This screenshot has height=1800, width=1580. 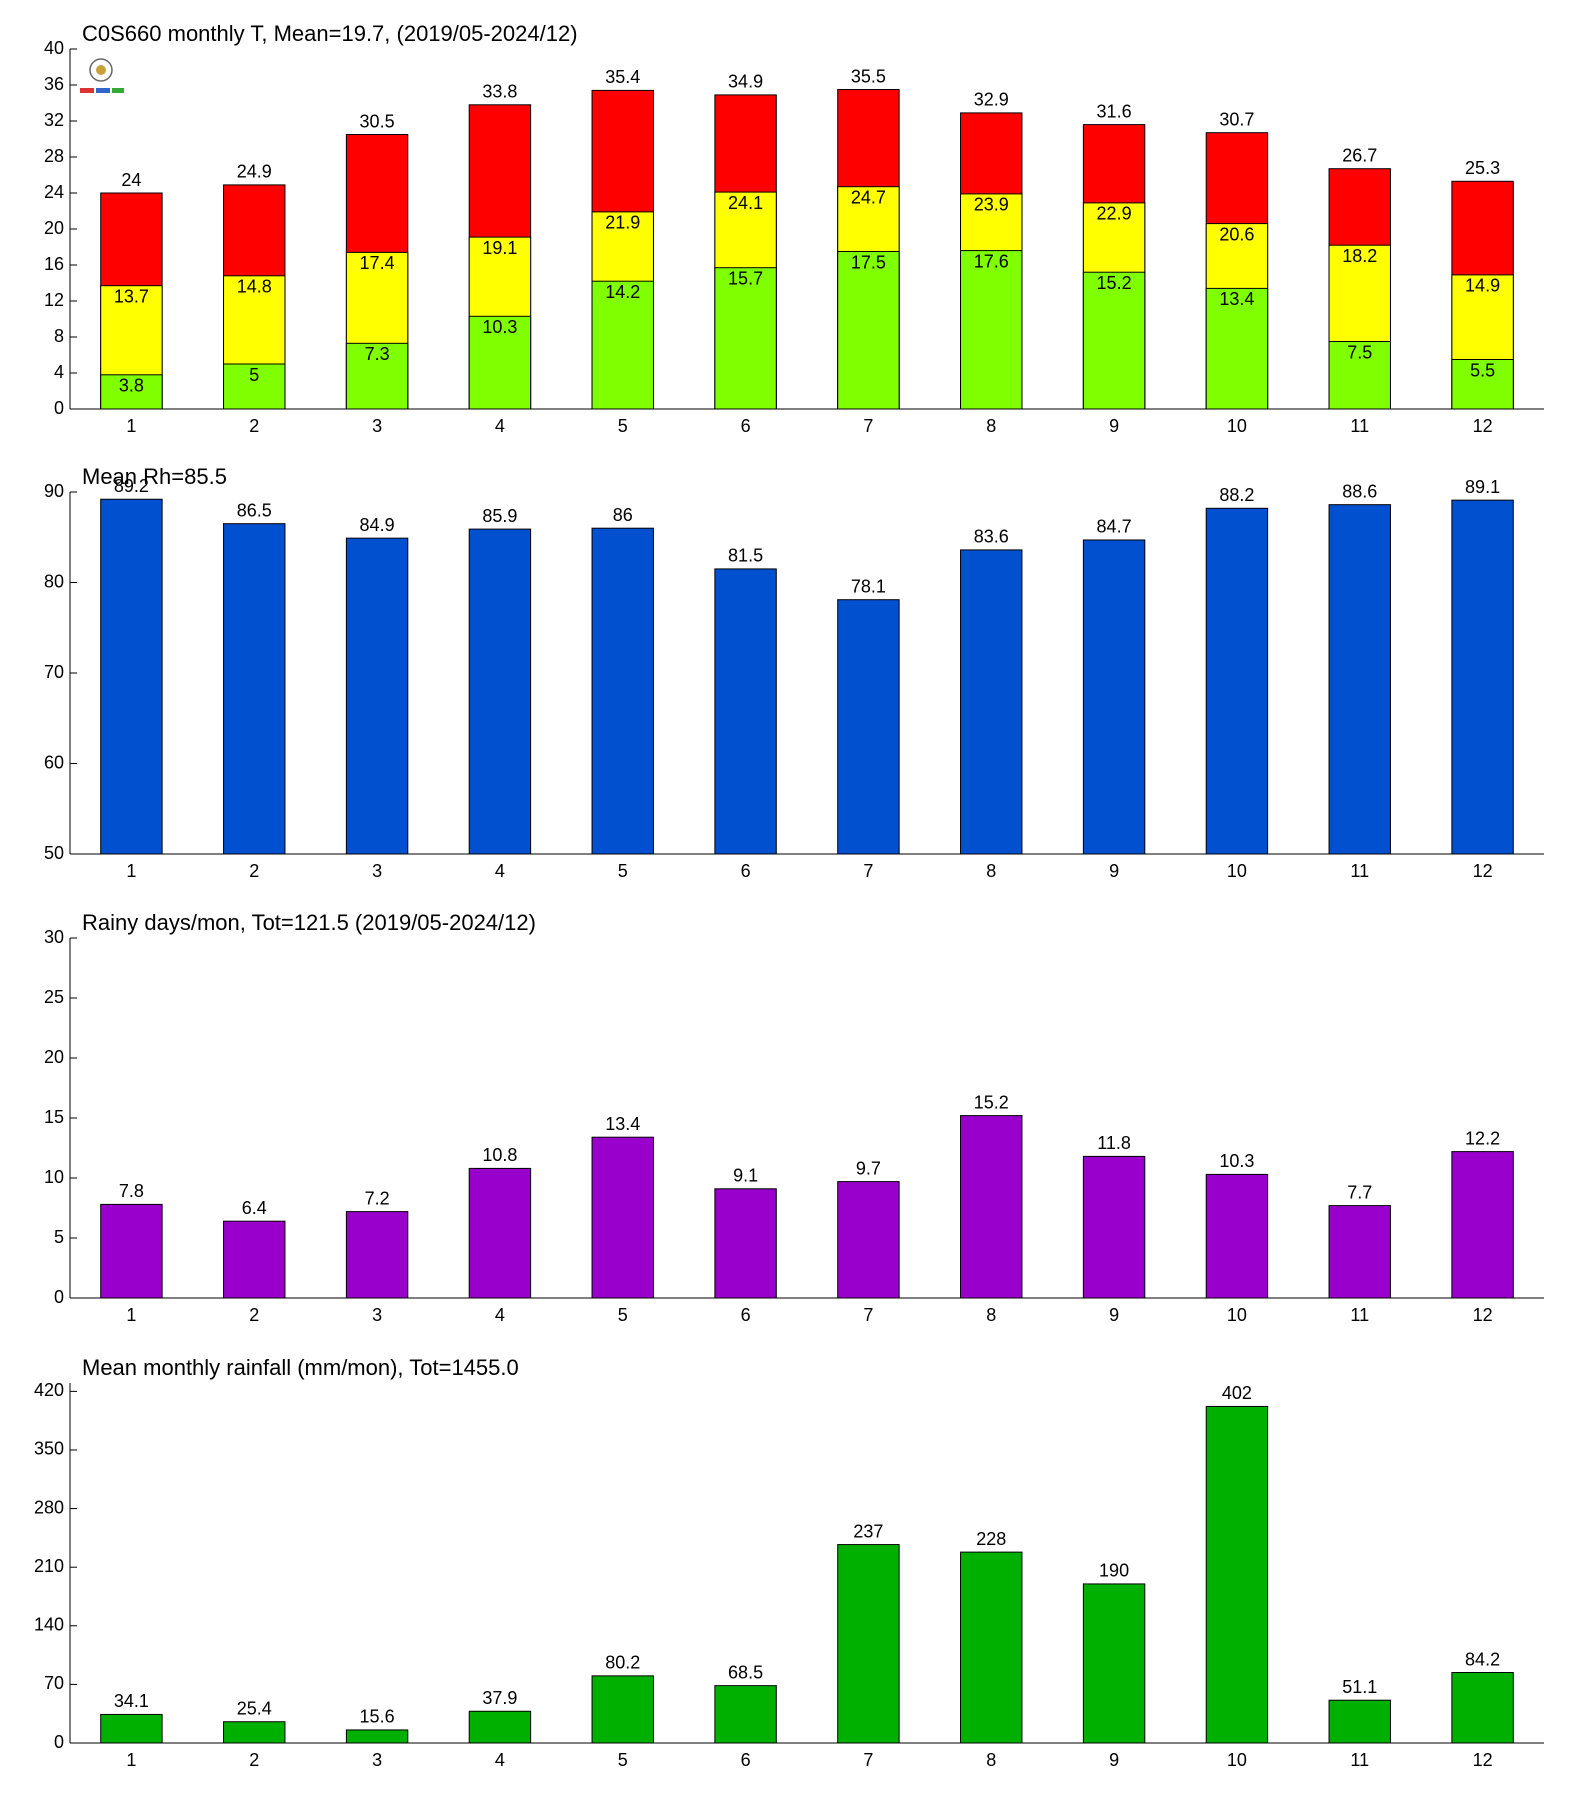 What do you see at coordinates (623, 515) in the screenshot?
I see `value-label: 86` at bounding box center [623, 515].